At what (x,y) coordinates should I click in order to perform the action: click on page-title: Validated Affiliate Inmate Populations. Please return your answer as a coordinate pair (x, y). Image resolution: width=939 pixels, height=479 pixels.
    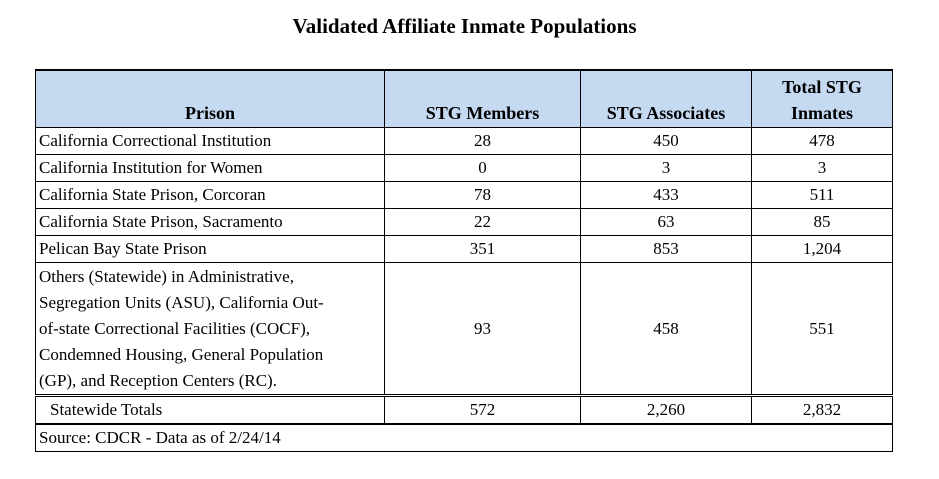
    Looking at the image, I should click on (464, 26).